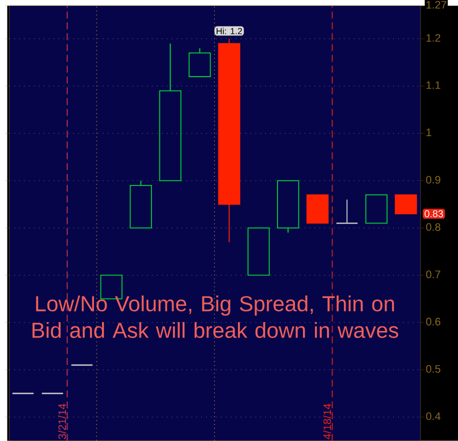 The height and width of the screenshot is (441, 458). I want to click on annotation: Hi: 1.2, so click(229, 31).